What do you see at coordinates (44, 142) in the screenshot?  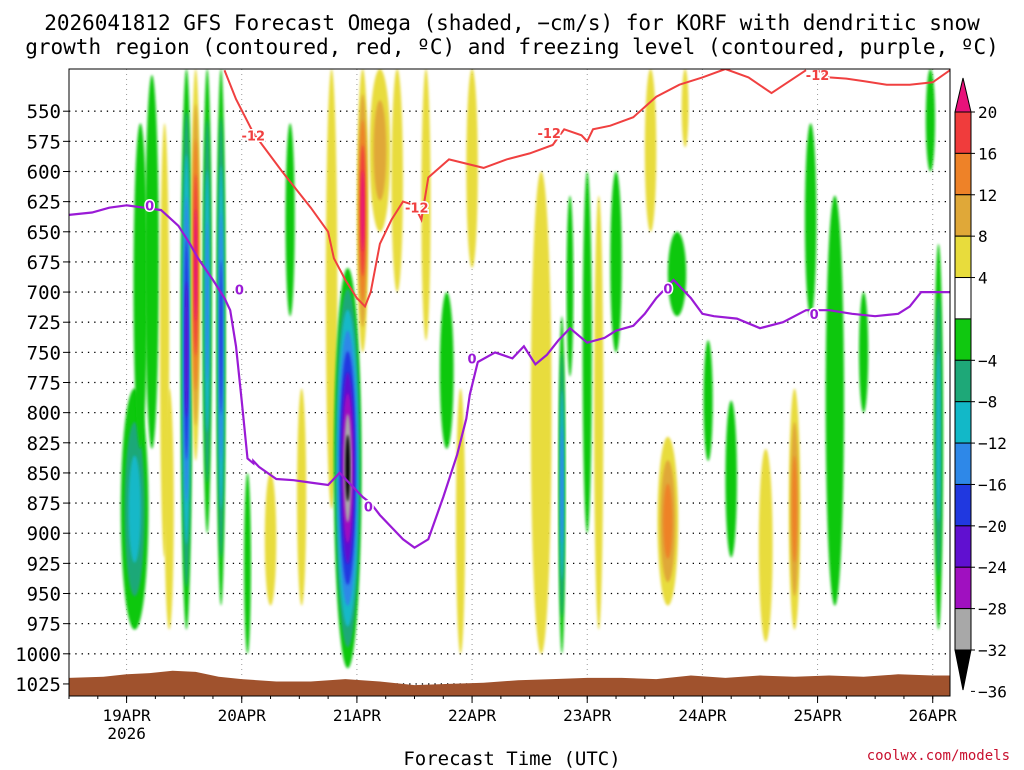 I see `y-tick-label-575: 575` at bounding box center [44, 142].